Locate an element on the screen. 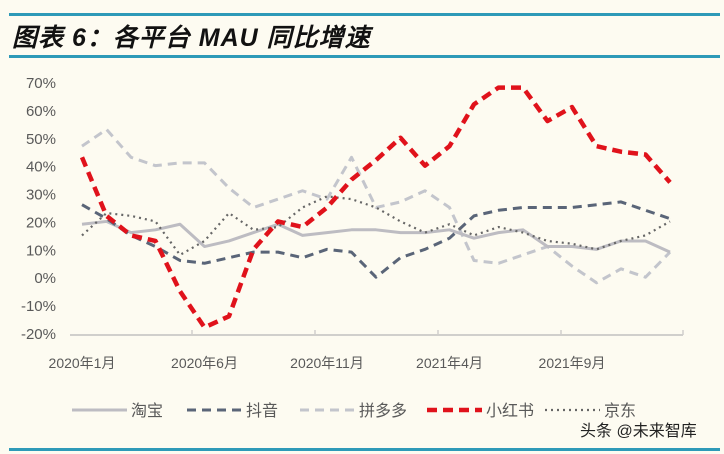 This screenshot has height=454, width=724. x-tick-label: 2020年1月 is located at coordinates (82, 363).